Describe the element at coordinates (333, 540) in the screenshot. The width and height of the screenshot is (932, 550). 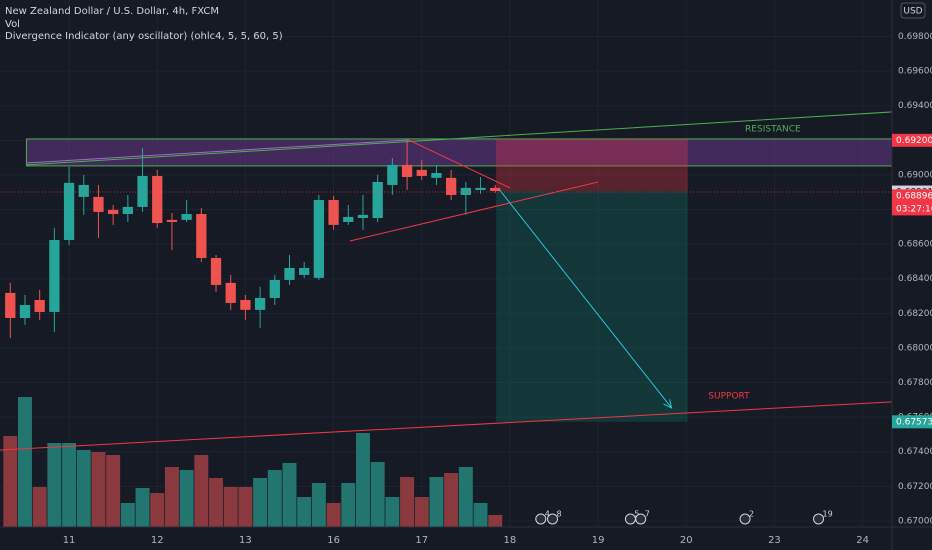
I see `x-tick-label: 16` at that location.